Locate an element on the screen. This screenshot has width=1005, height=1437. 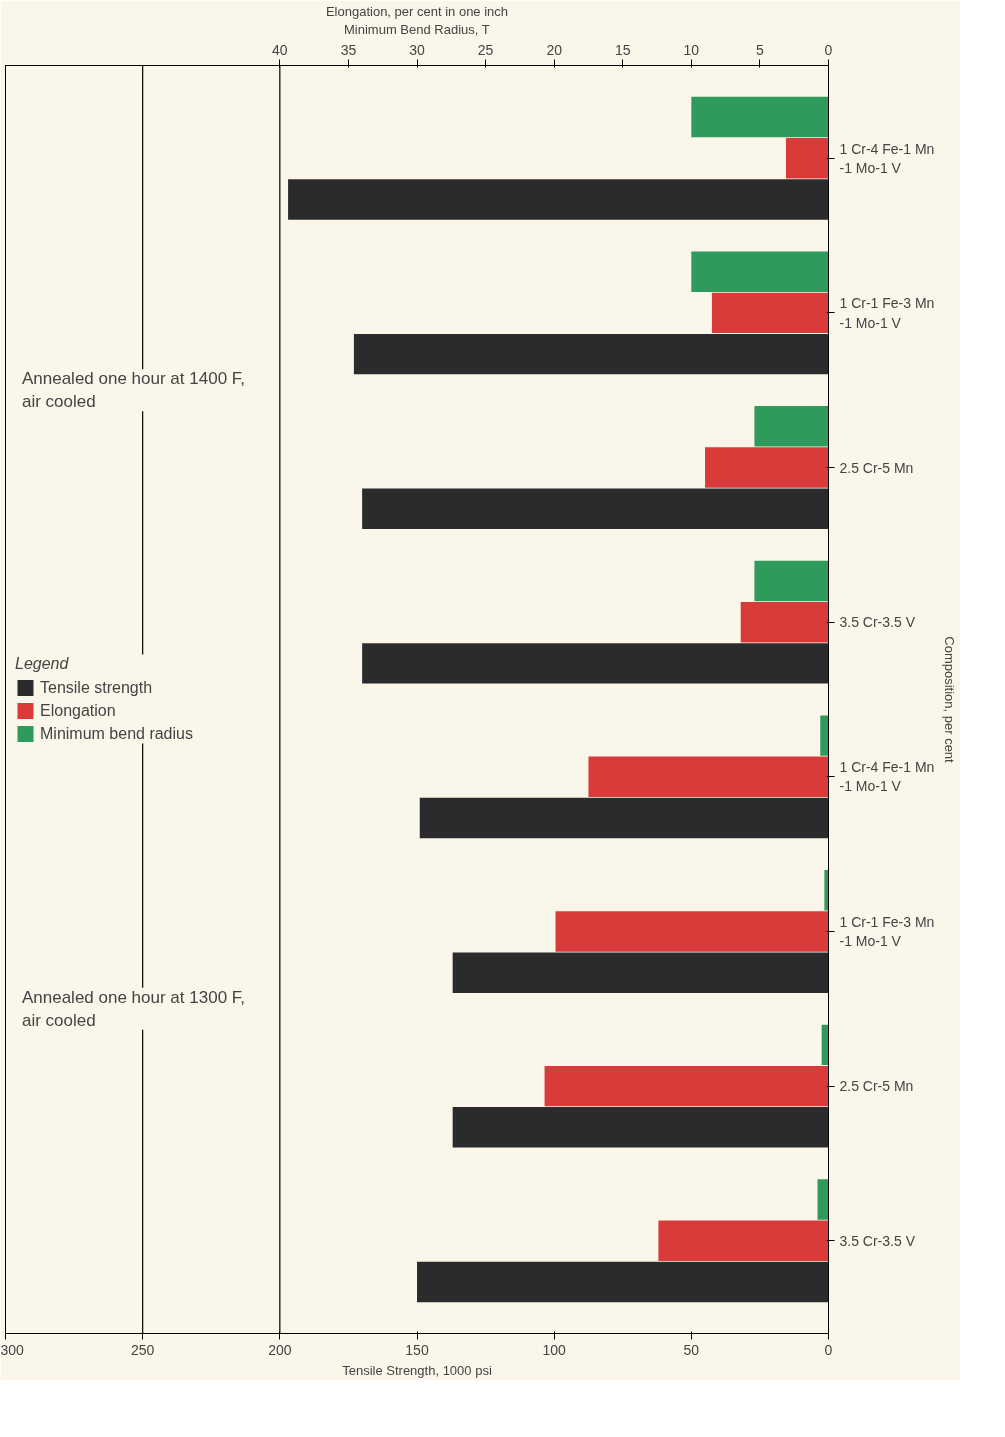
x2-tick-label: 5 is located at coordinates (760, 49).